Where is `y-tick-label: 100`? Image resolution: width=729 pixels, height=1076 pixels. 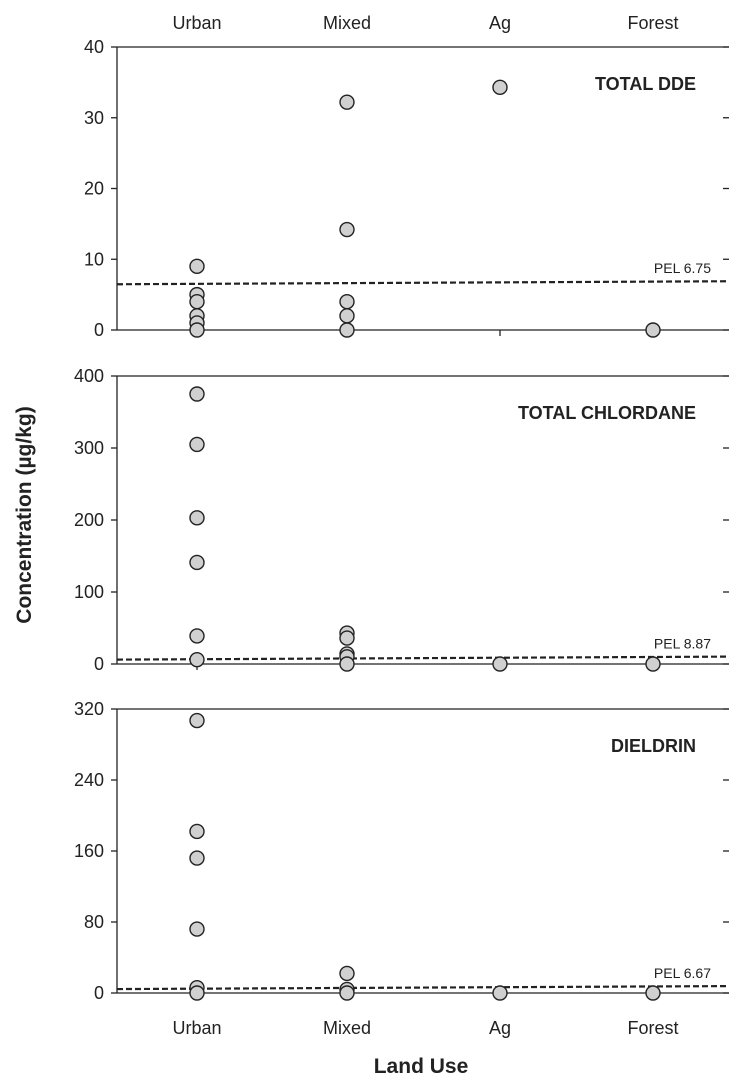 y-tick-label: 100 is located at coordinates (89, 592).